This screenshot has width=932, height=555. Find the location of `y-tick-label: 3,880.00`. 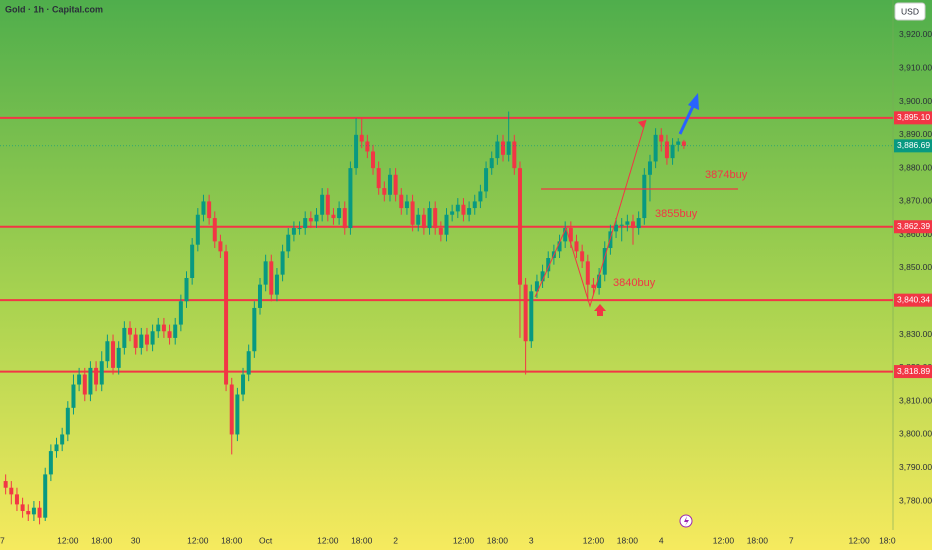

y-tick-label: 3,880.00 is located at coordinates (915, 167).